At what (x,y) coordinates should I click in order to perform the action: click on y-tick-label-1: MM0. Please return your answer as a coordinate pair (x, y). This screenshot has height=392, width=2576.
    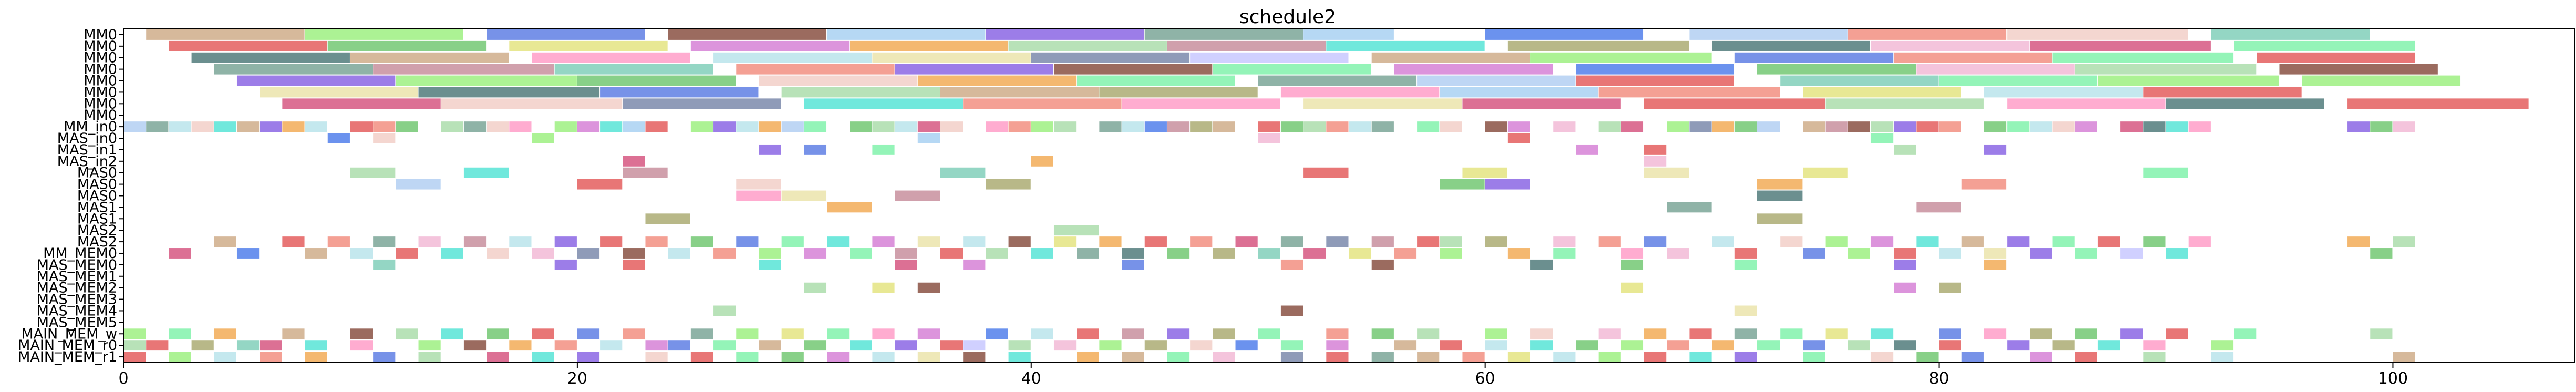
    Looking at the image, I should click on (100, 46).